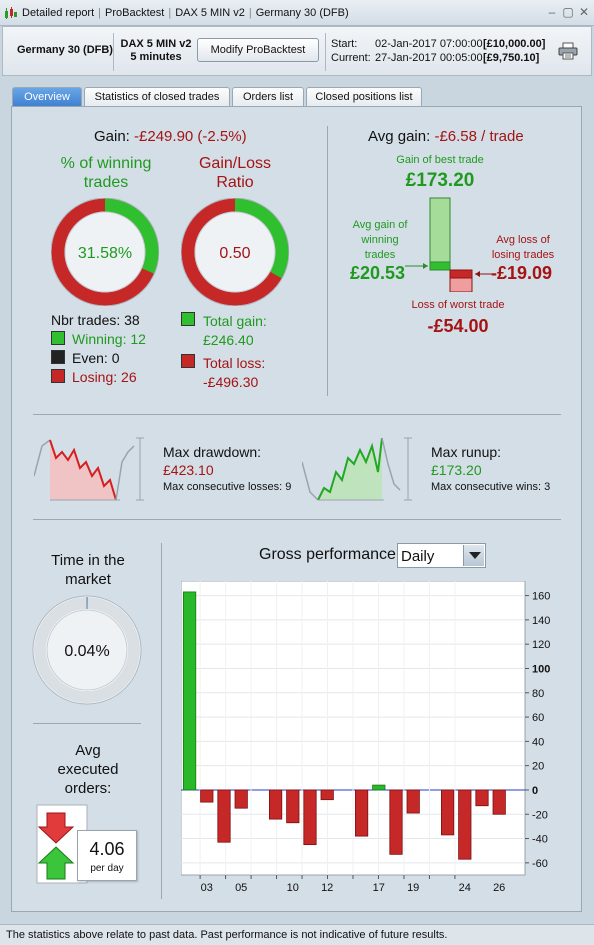 This screenshot has height=945, width=594. Describe the element at coordinates (364, 97) in the screenshot. I see `tab-closed-positions-list: Closed positions list` at that location.